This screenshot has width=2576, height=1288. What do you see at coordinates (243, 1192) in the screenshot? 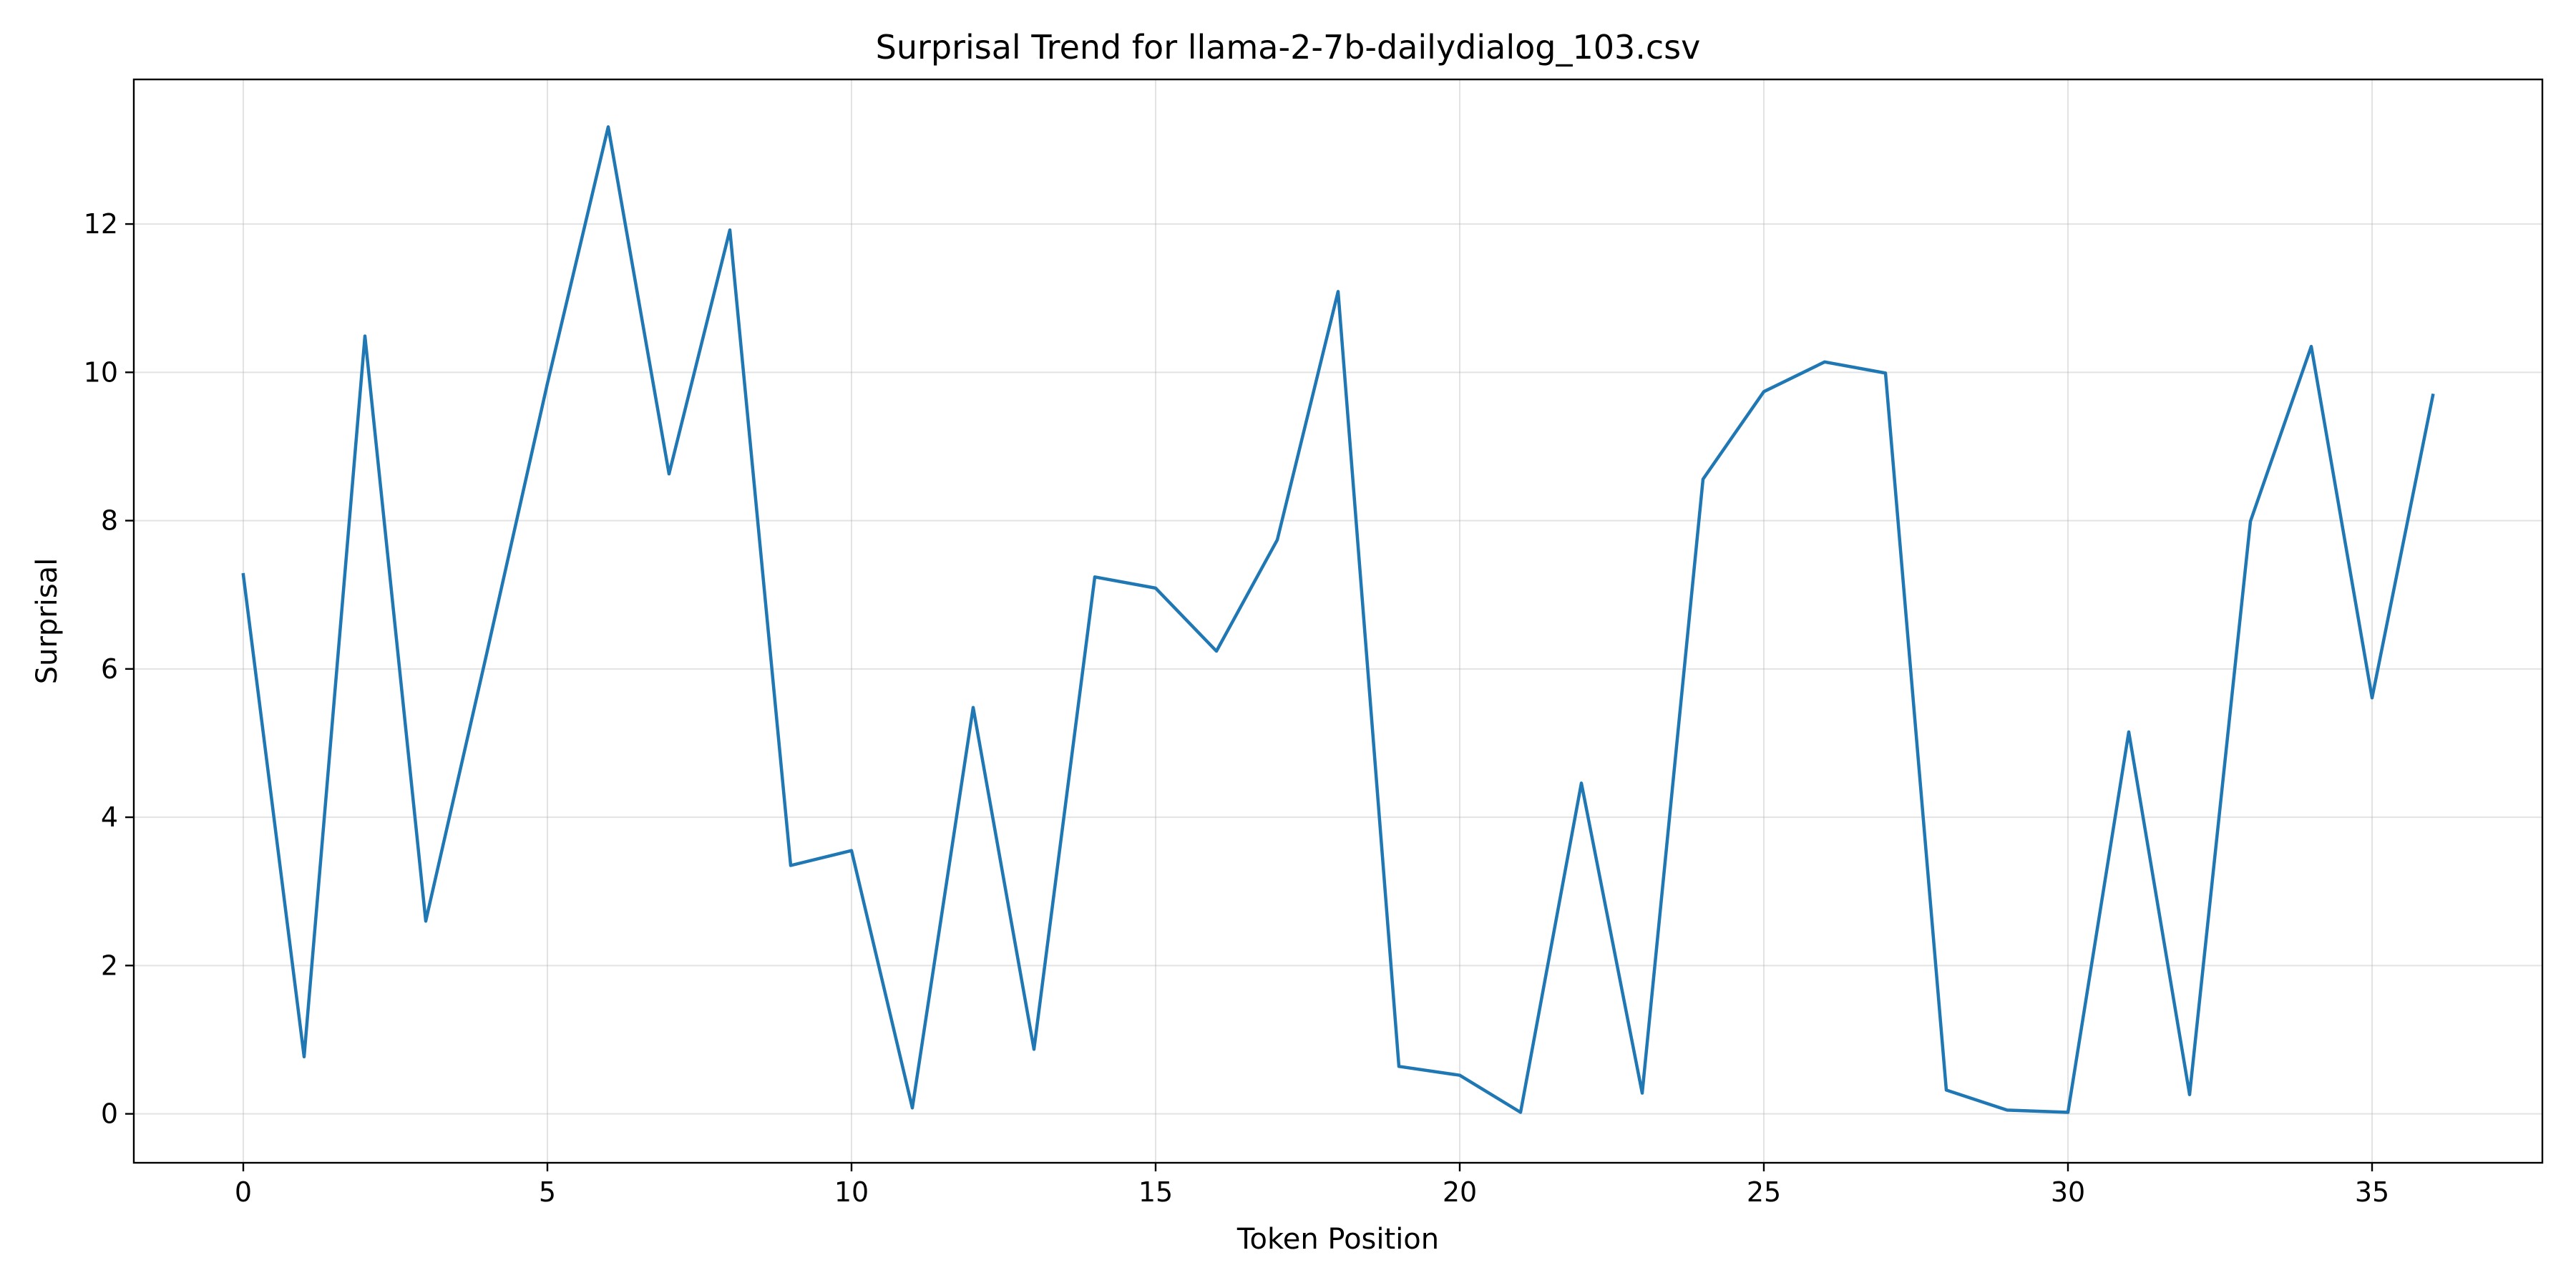
I see `x-tick-label: 0` at bounding box center [243, 1192].